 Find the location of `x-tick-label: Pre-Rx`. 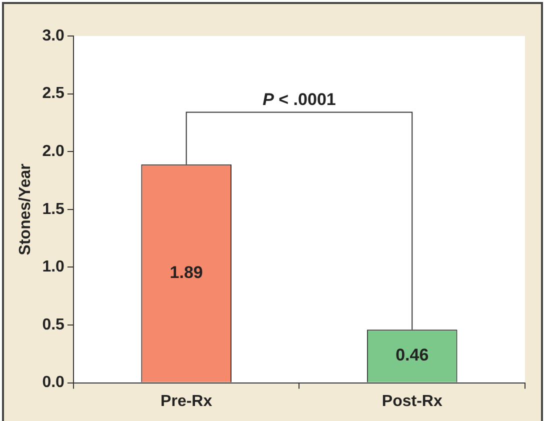

x-tick-label: Pre-Rx is located at coordinates (186, 401).